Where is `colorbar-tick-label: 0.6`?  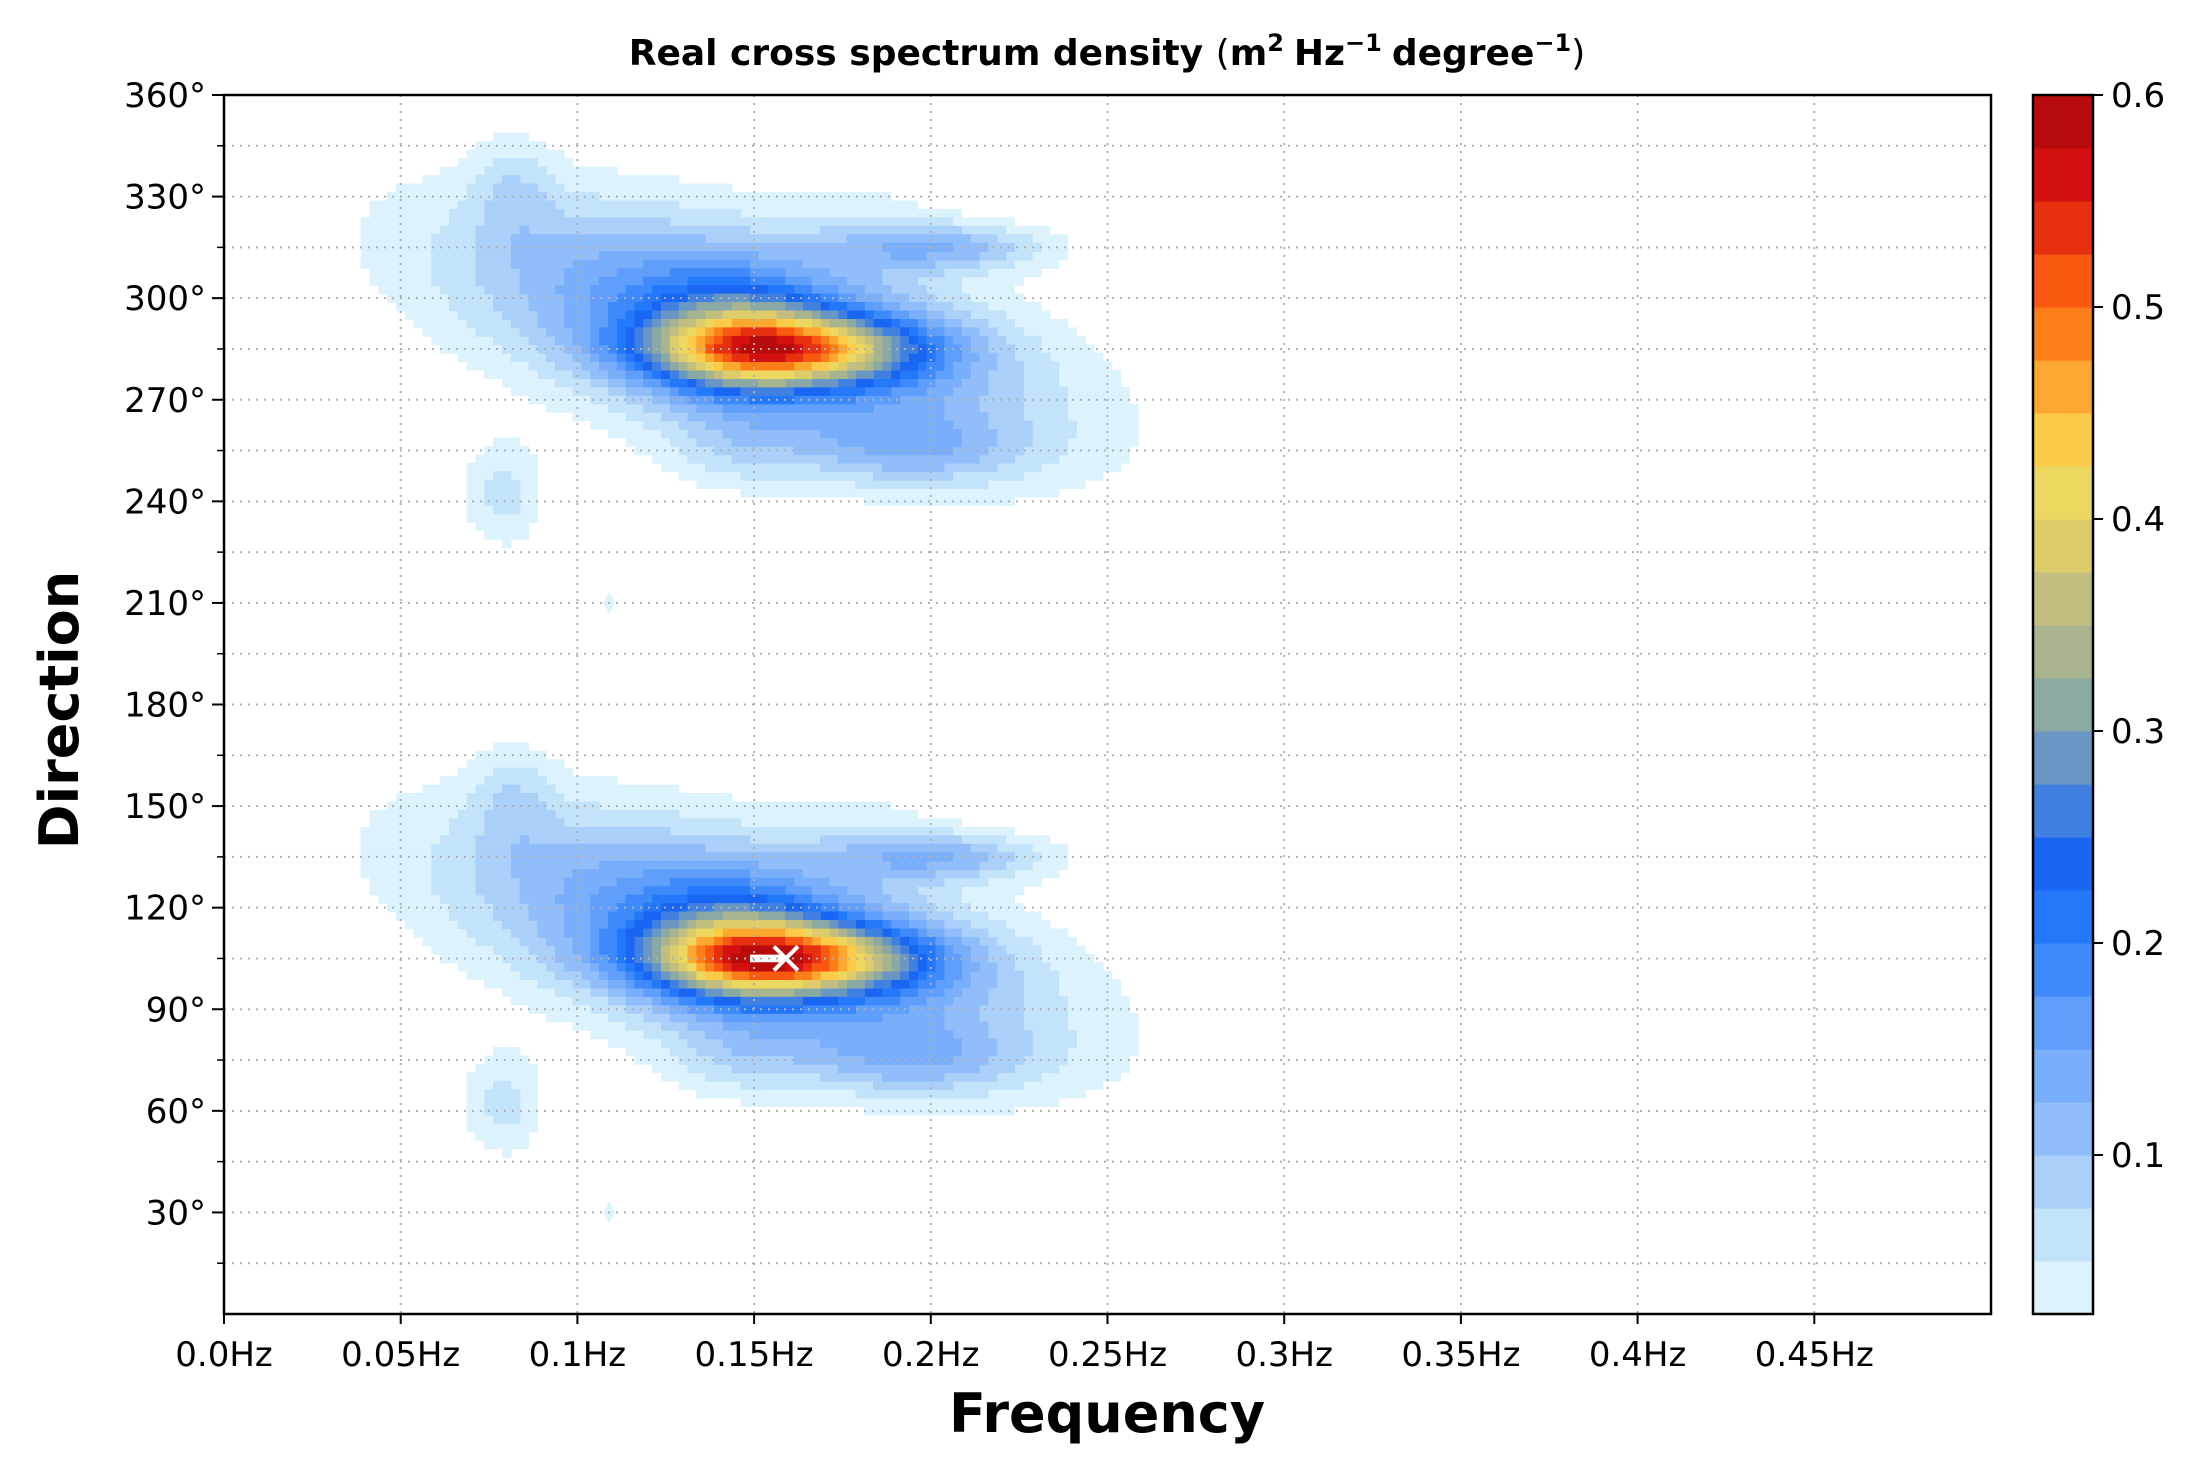
colorbar-tick-label: 0.6 is located at coordinates (2138, 96).